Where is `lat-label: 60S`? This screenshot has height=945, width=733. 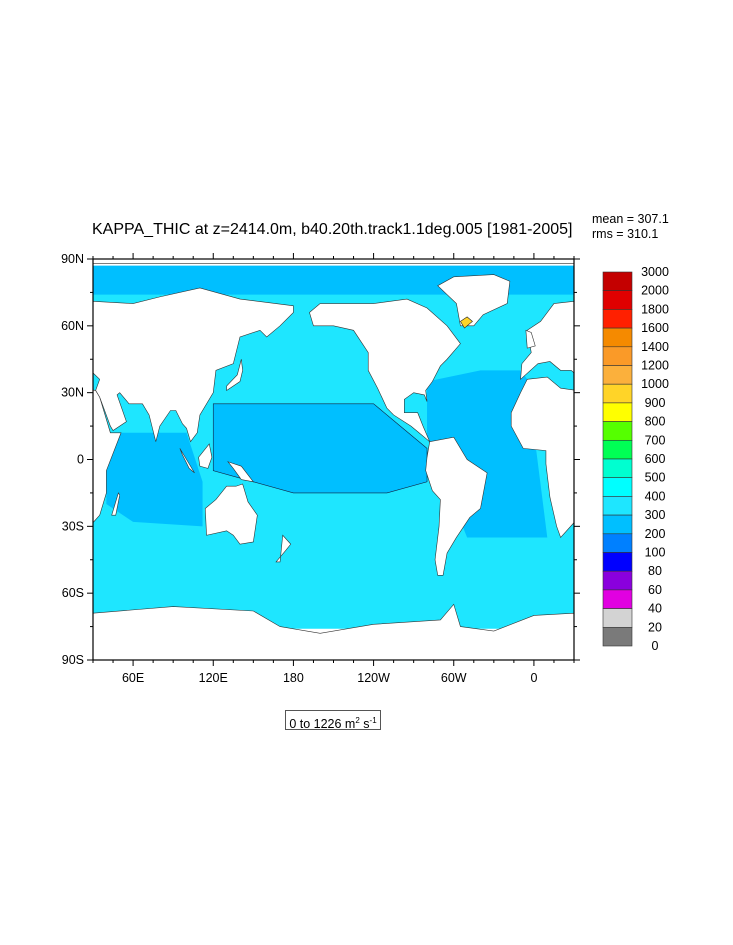 lat-label: 60S is located at coordinates (73, 593).